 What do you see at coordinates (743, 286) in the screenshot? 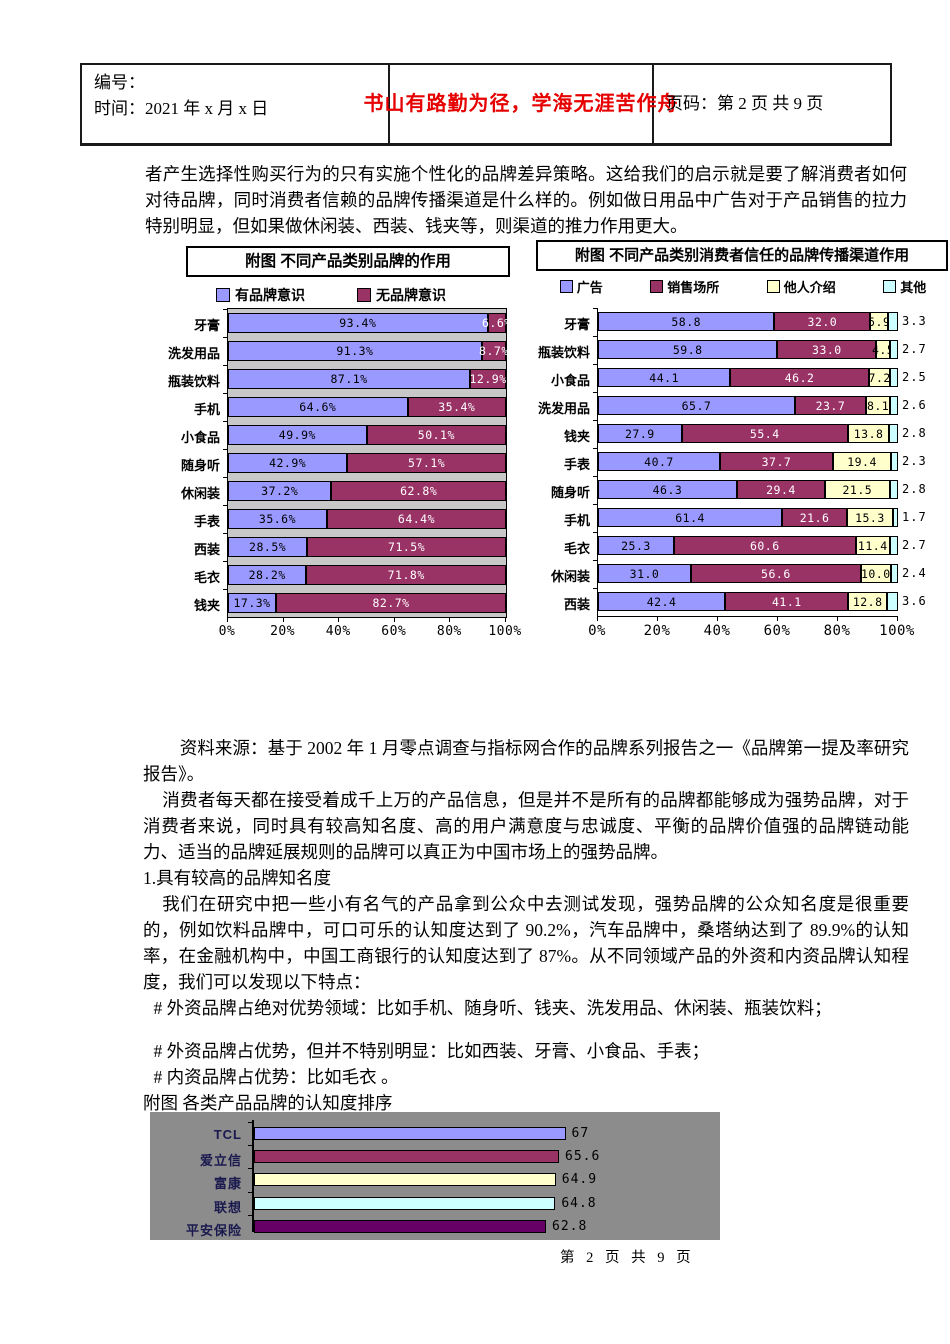
I see `chart-channel-trust-legend: 广告 销售场所 他人介绍 其他` at bounding box center [743, 286].